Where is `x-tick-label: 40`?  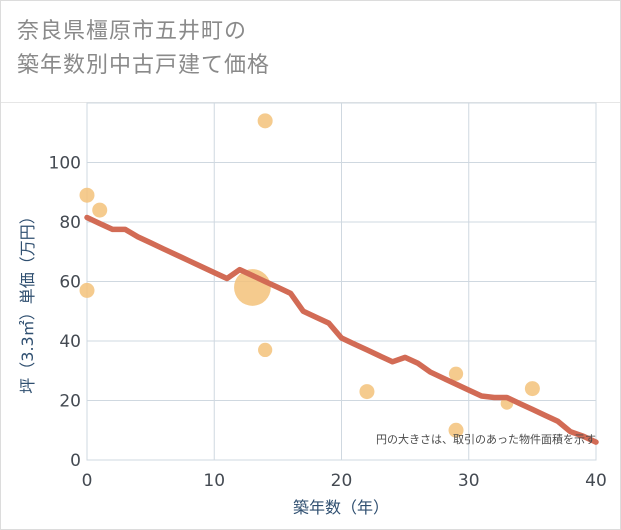 x-tick-label: 40 is located at coordinates (596, 481).